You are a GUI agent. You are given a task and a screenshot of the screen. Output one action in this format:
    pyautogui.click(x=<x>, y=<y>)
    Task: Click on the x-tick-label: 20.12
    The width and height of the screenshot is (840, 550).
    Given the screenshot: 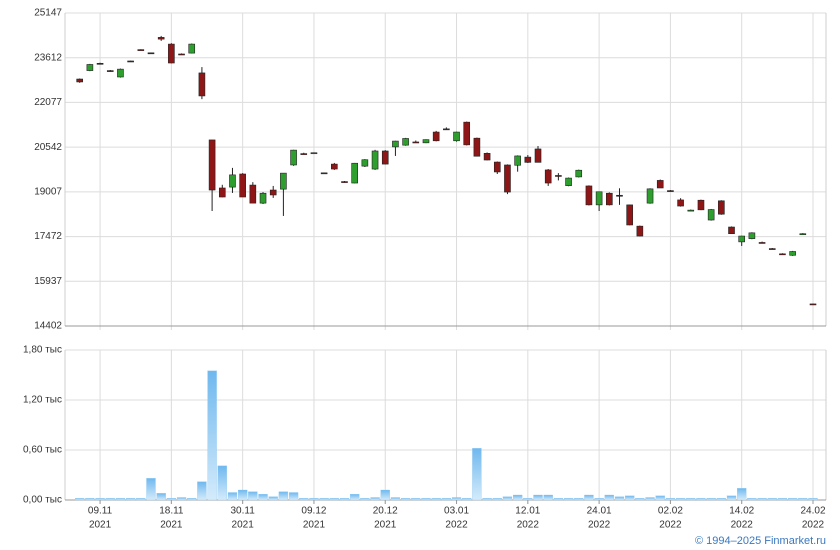 What is the action you would take?
    pyautogui.click(x=385, y=511)
    